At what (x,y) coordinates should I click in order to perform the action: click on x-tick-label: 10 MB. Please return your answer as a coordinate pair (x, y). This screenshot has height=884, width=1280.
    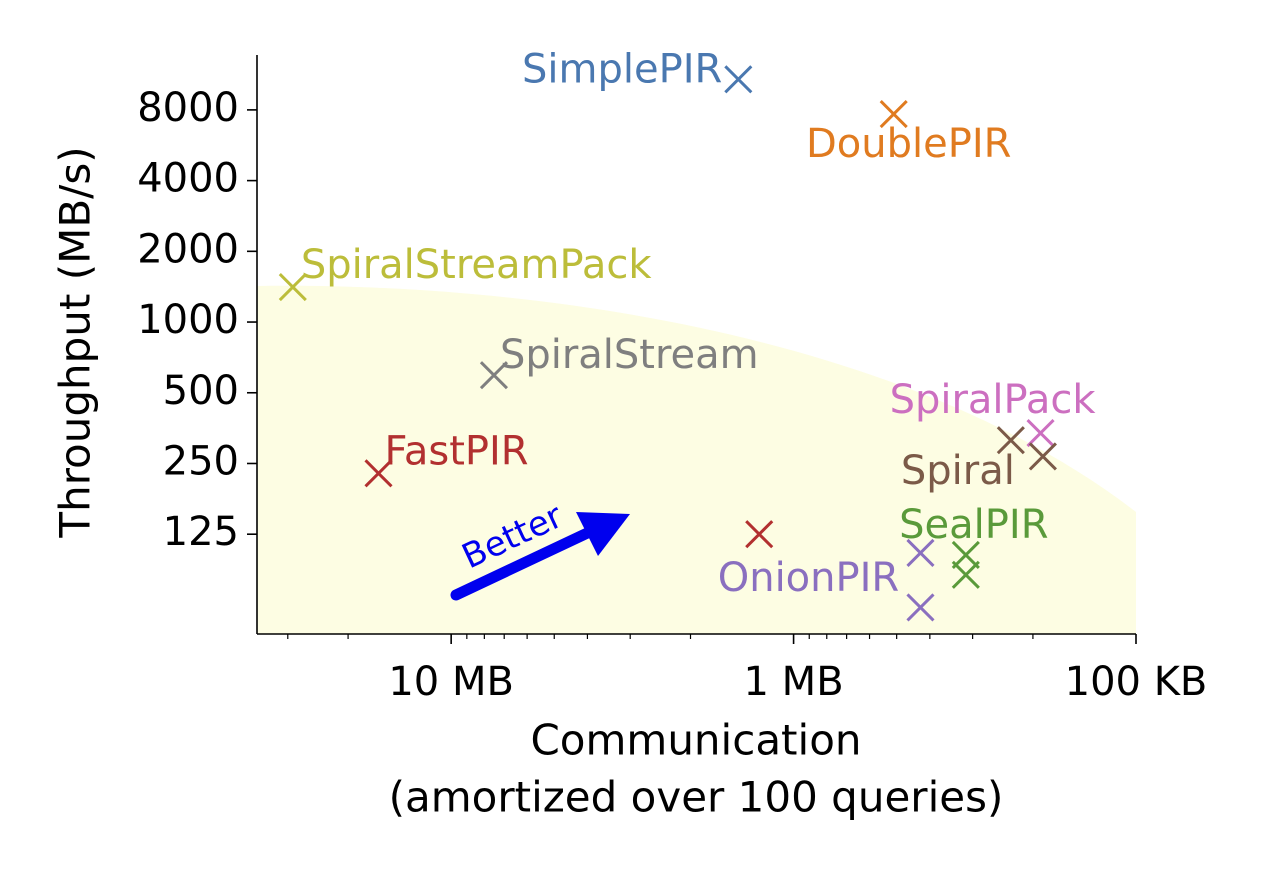
    Looking at the image, I should click on (451, 682).